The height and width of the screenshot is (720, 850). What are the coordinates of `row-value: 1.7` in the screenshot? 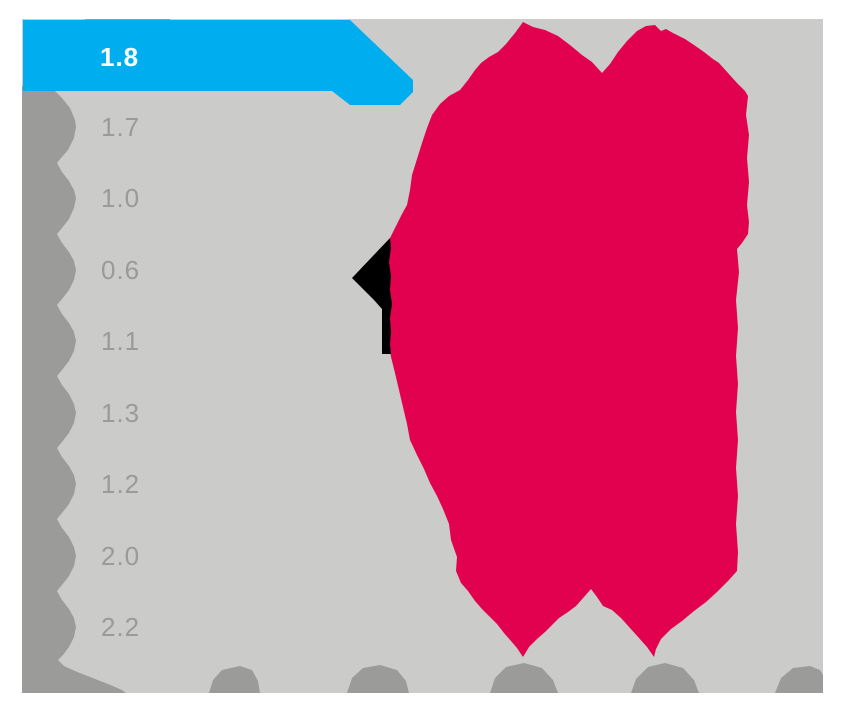 It's located at (121, 127).